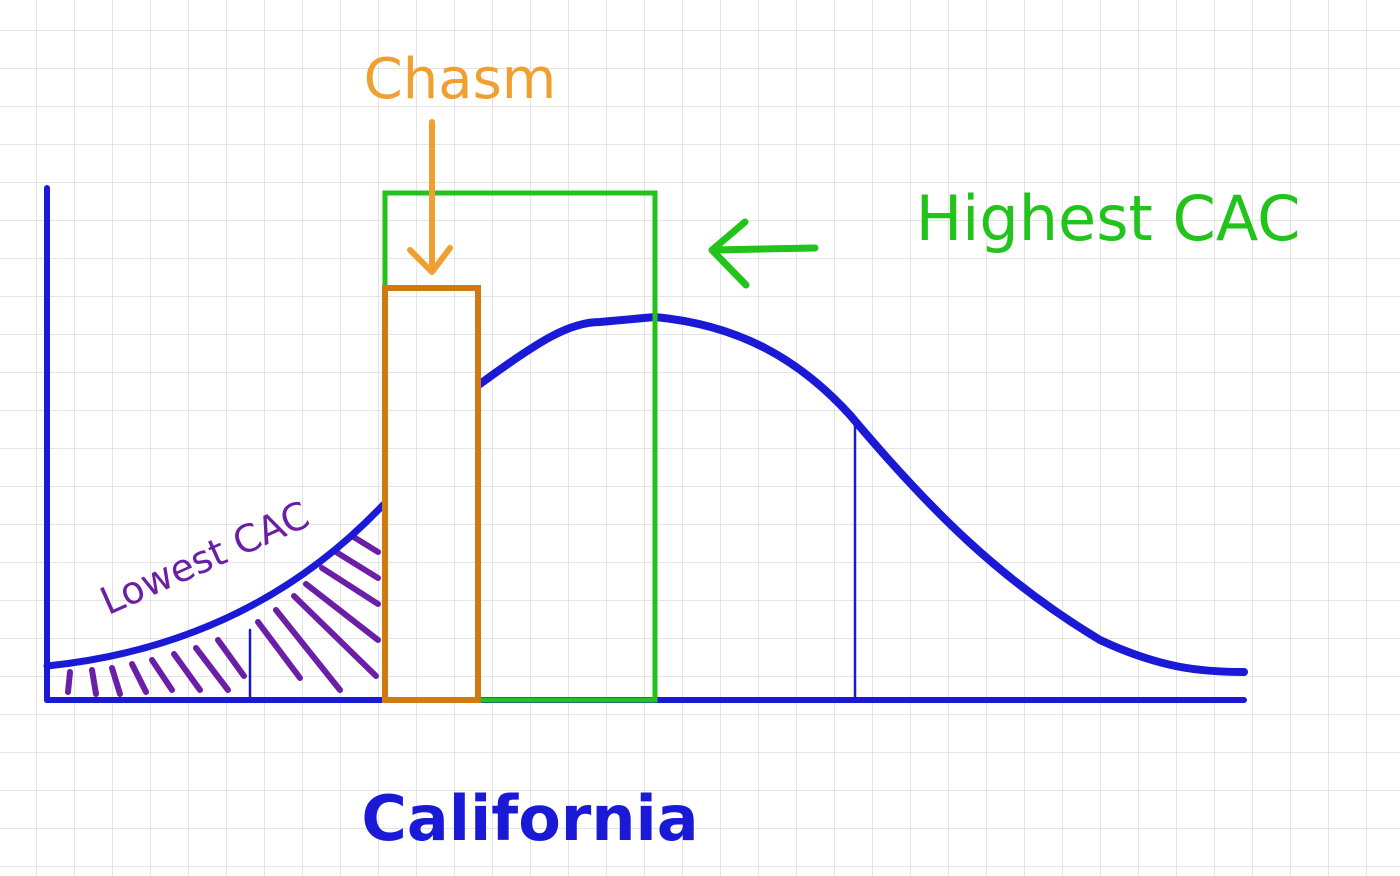 This screenshot has height=876, width=1400. I want to click on hatching, so click(223, 615).